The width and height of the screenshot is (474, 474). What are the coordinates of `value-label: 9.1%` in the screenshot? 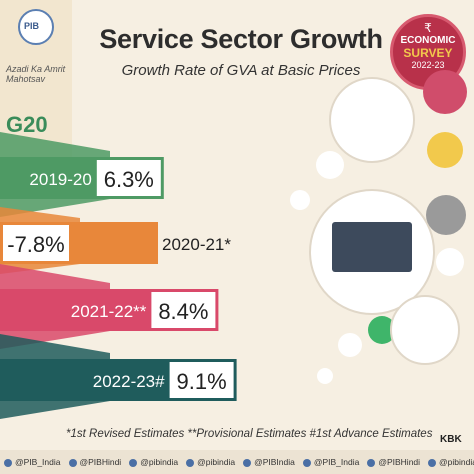 It's located at (202, 381).